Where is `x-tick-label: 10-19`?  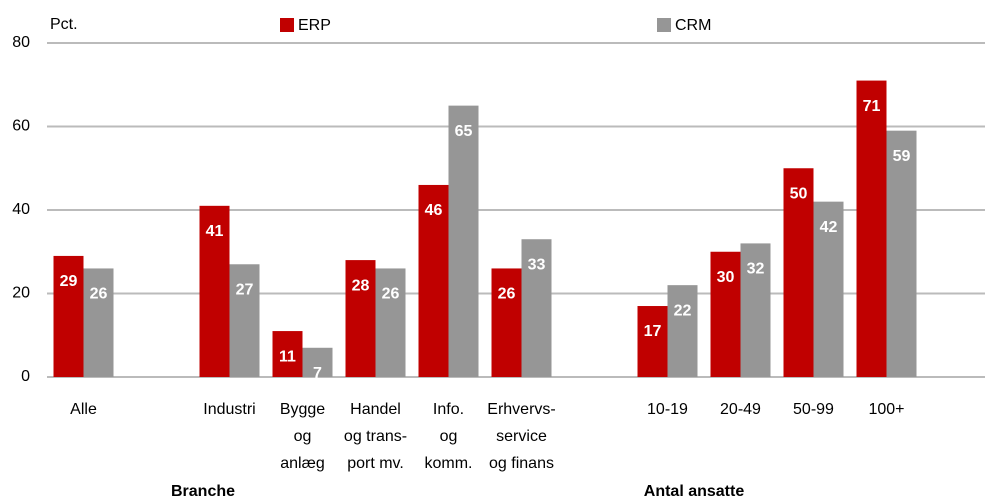 x-tick-label: 10-19 is located at coordinates (667, 409).